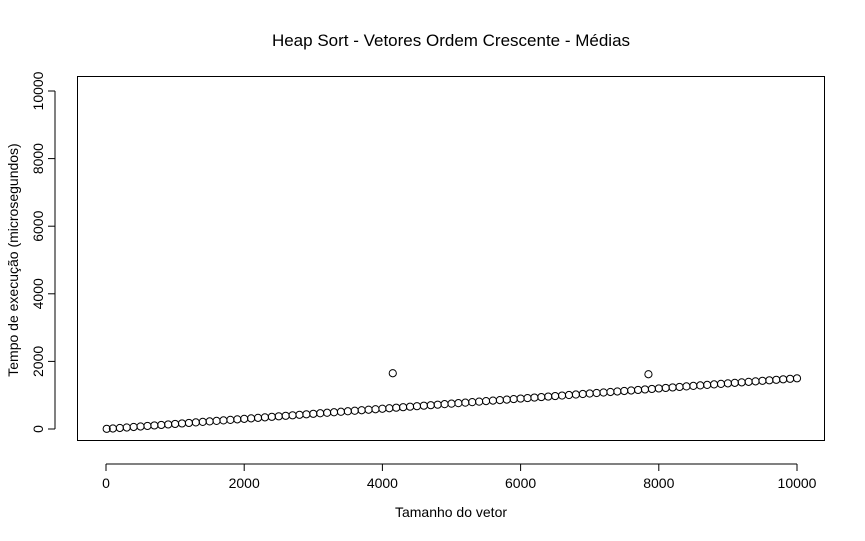  What do you see at coordinates (38, 429) in the screenshot?
I see `y-tick-label: 0` at bounding box center [38, 429].